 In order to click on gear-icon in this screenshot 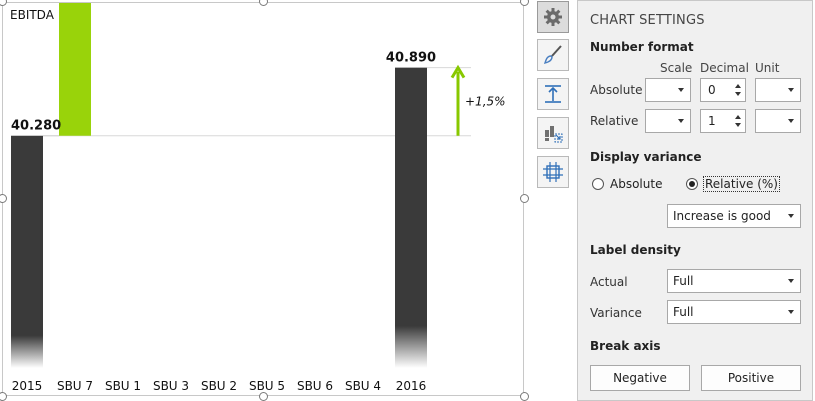, I will do `click(553, 17)`.